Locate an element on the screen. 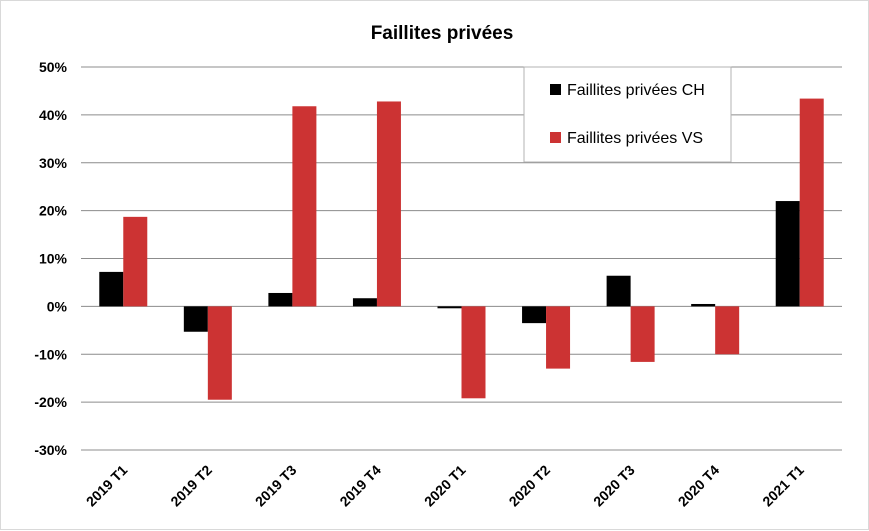 The image size is (869, 531). x-tick-label: 2020 T2 is located at coordinates (530, 486).